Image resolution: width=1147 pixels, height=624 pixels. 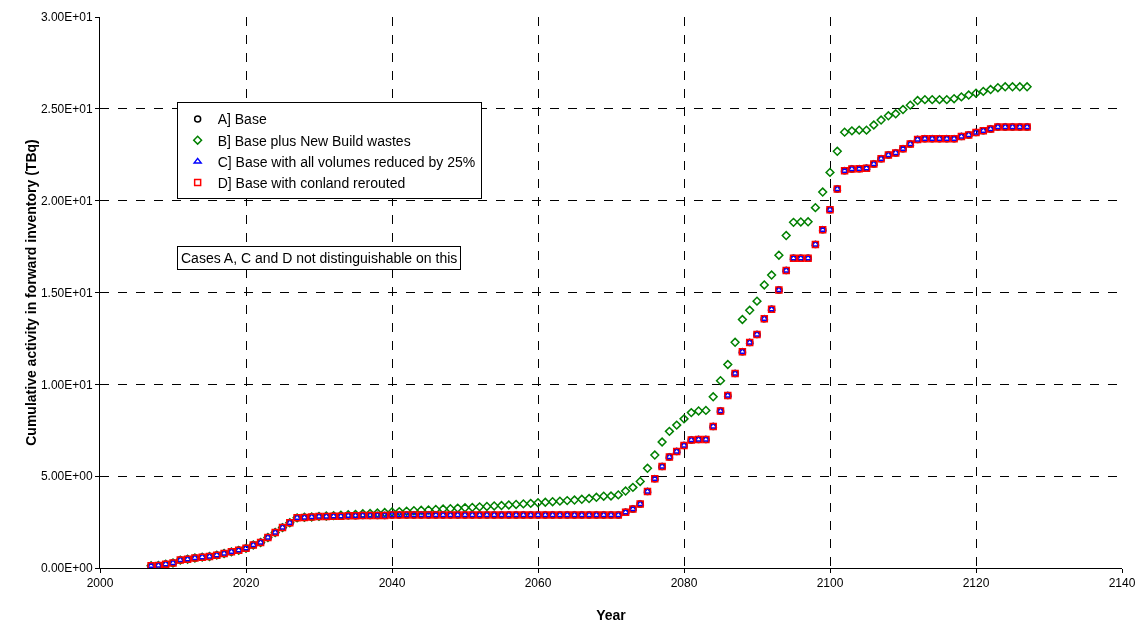 What do you see at coordinates (66, 17) in the screenshot?
I see `y-tick-label: 3.00E+01` at bounding box center [66, 17].